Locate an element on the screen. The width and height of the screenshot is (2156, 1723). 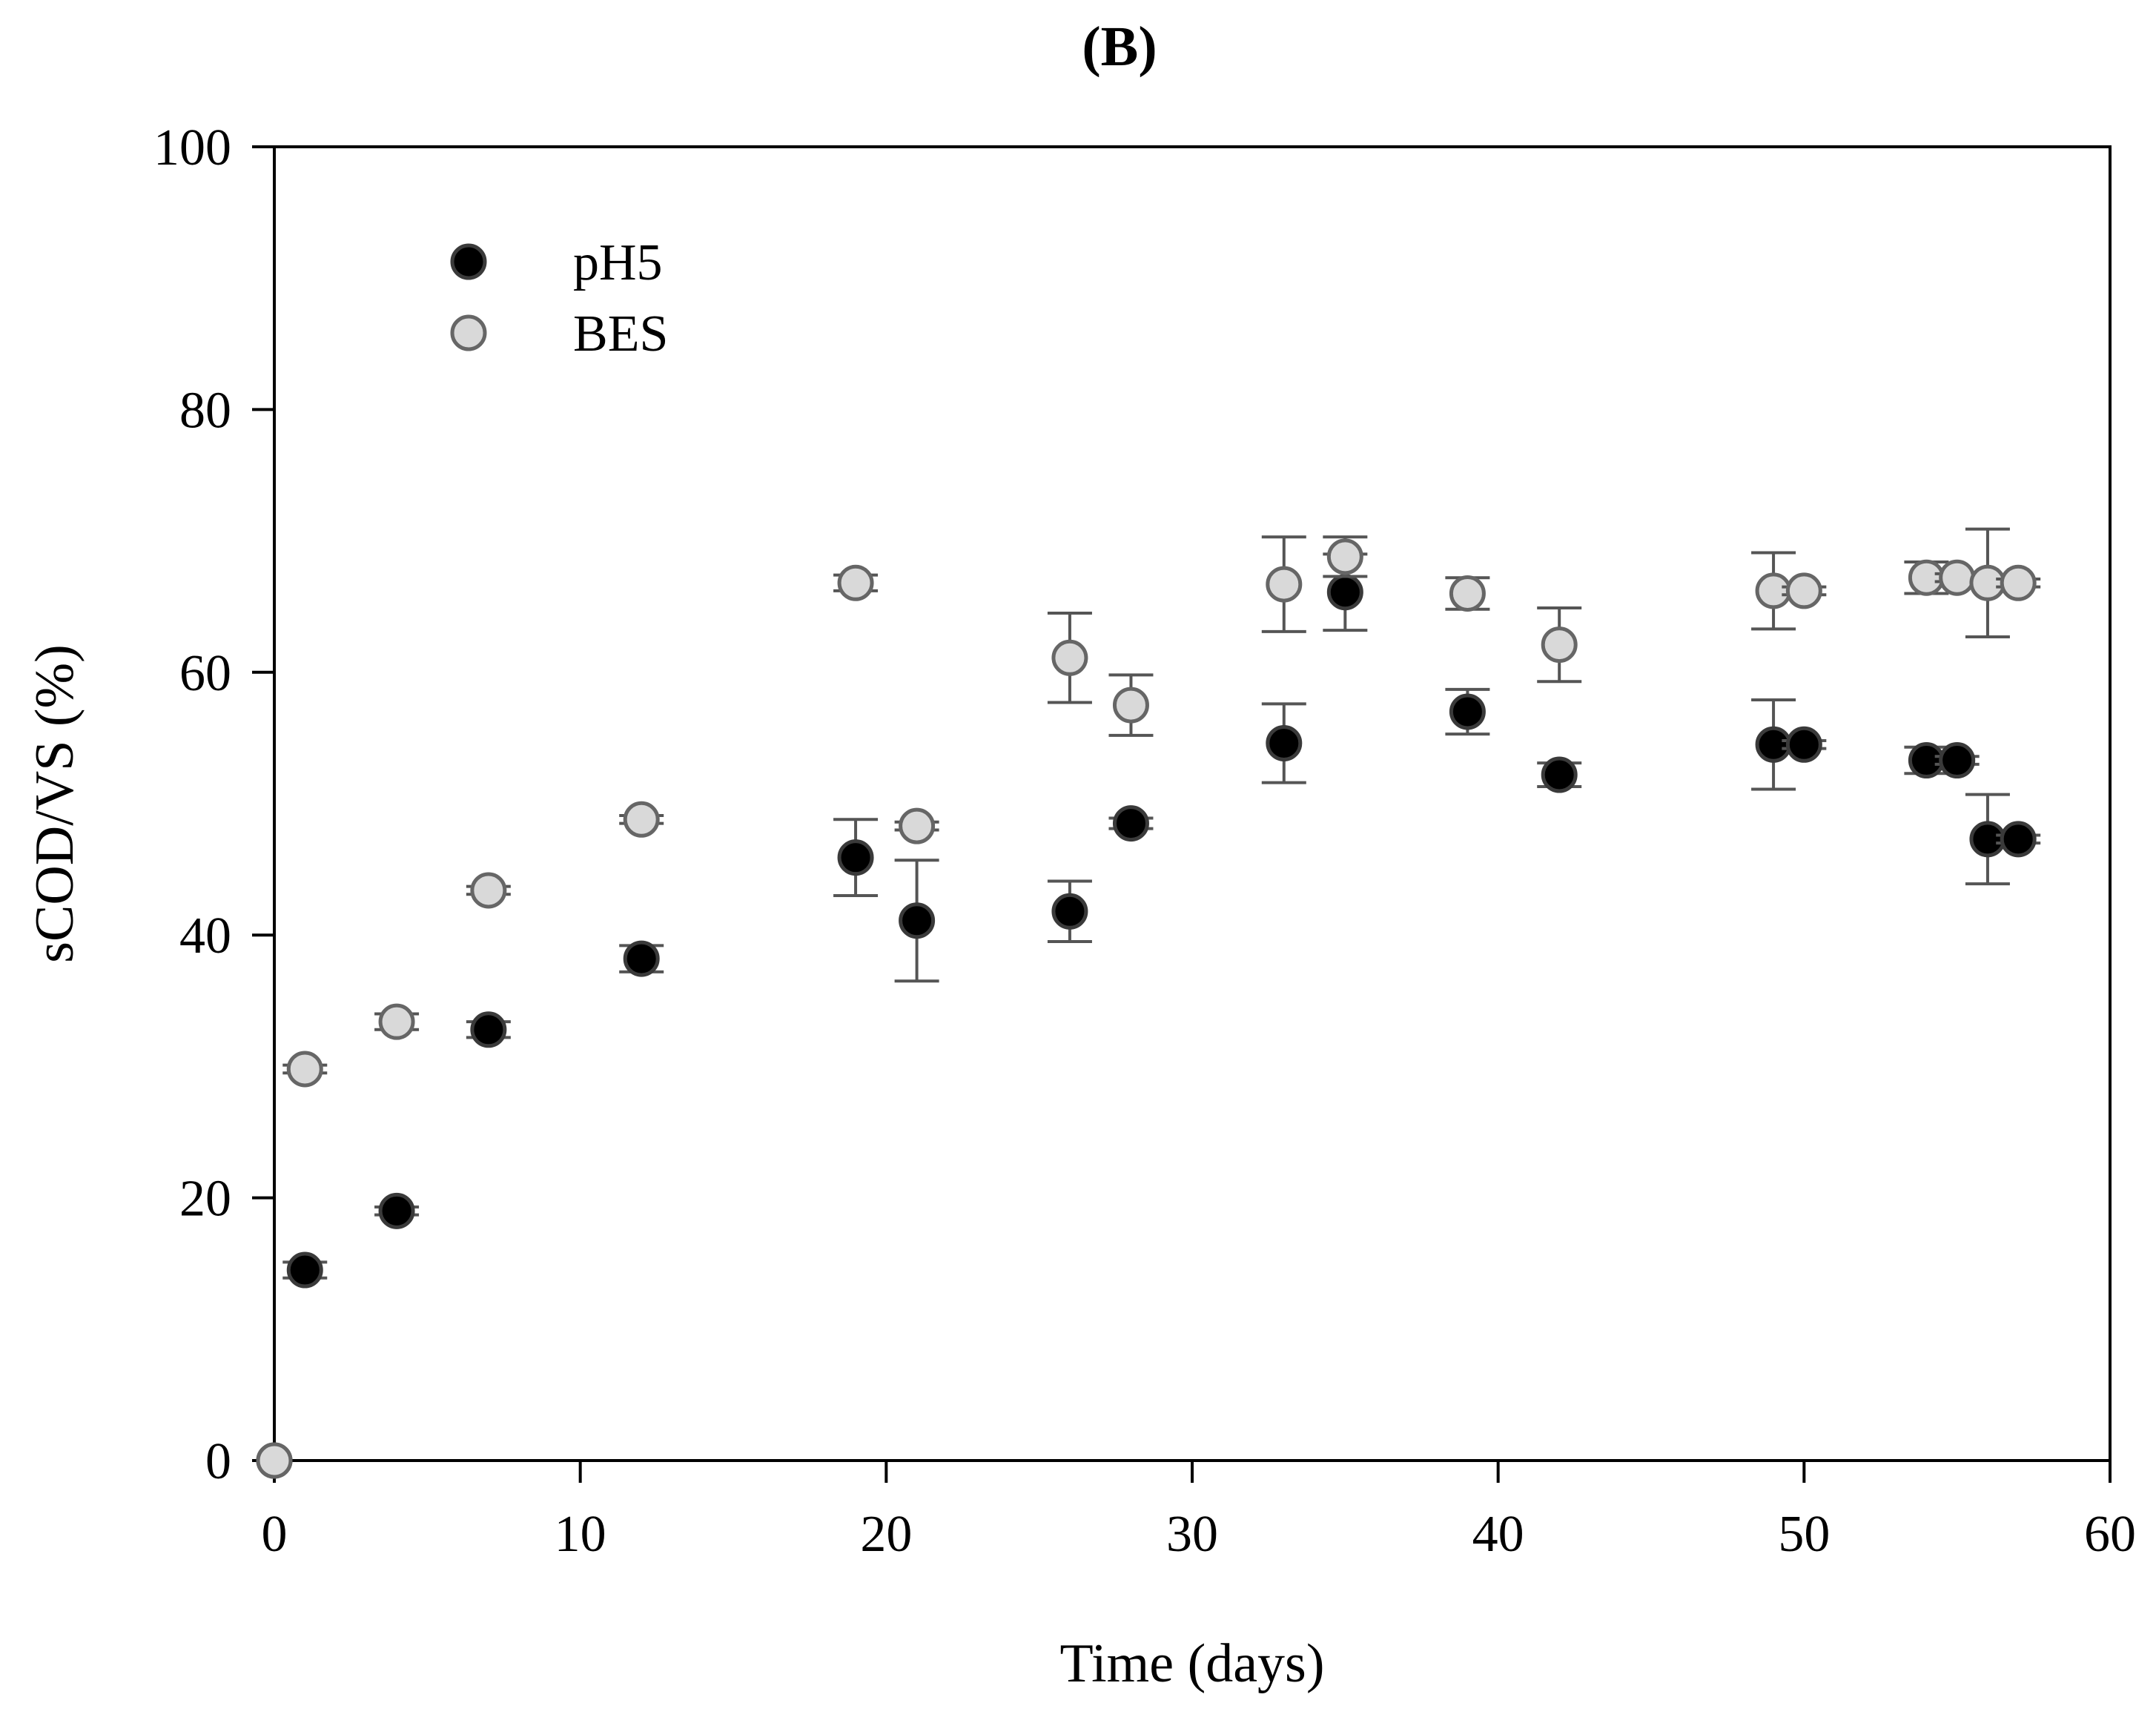
legend-label-bes: BES is located at coordinates (620, 334).